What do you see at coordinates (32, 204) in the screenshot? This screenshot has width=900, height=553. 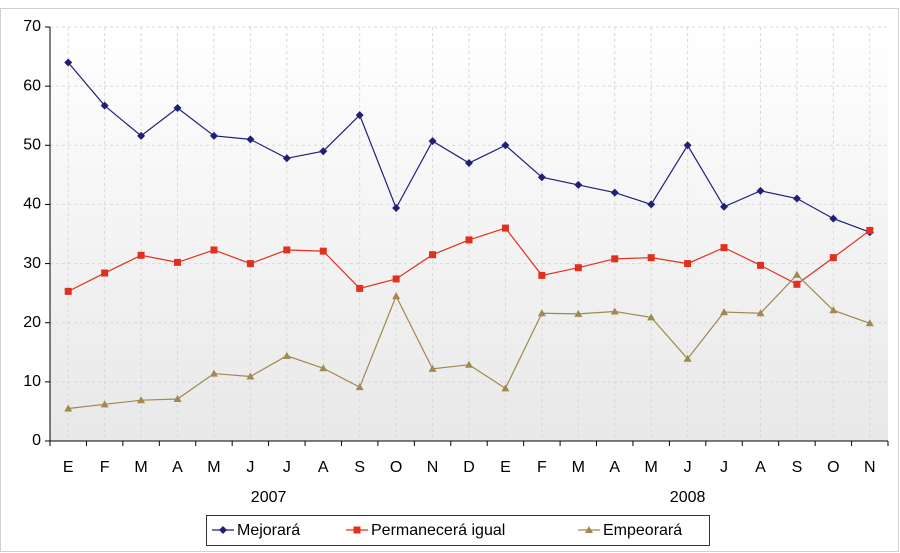 I see `y-tick-label: 40` at bounding box center [32, 204].